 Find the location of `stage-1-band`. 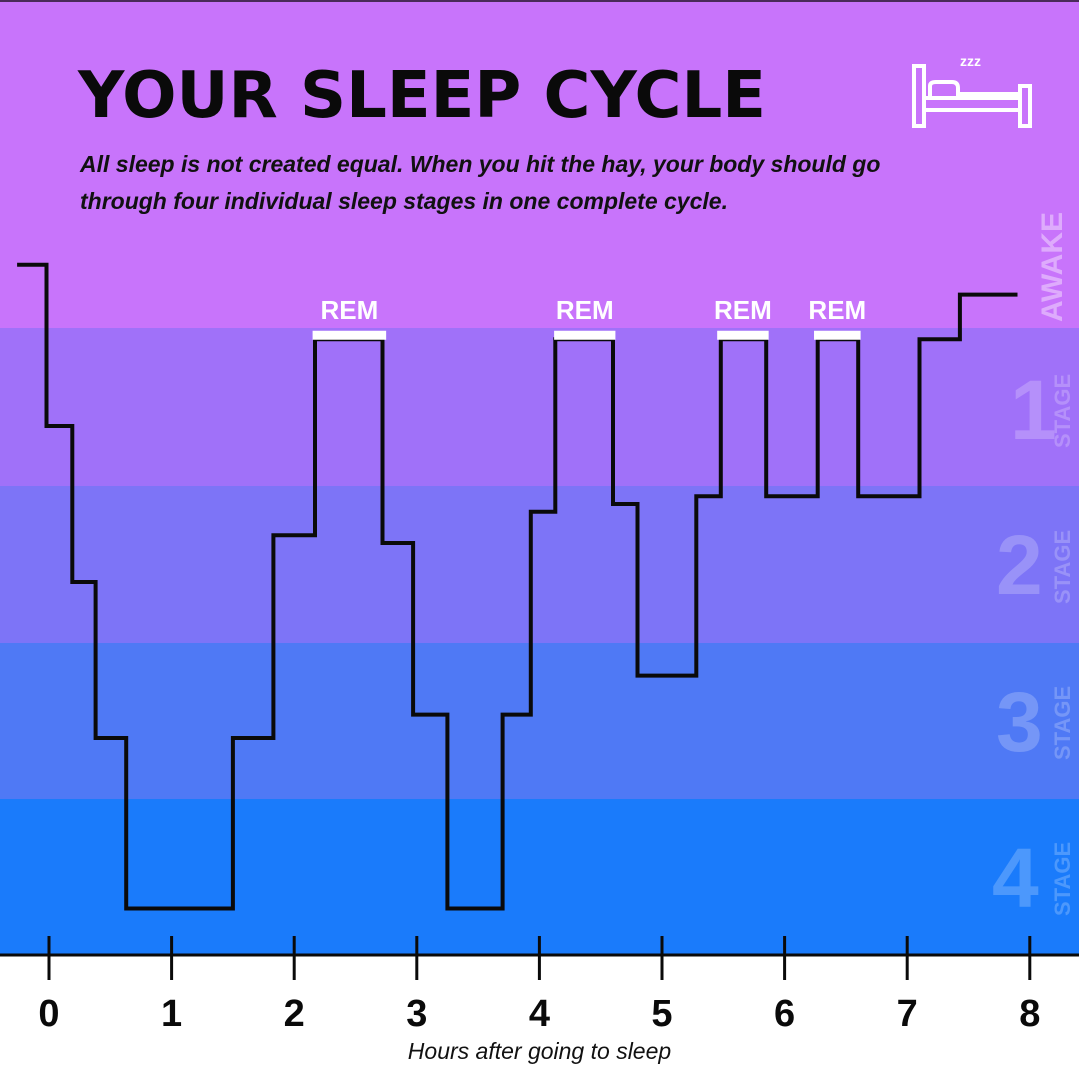

stage-1-band is located at coordinates (539, 407).